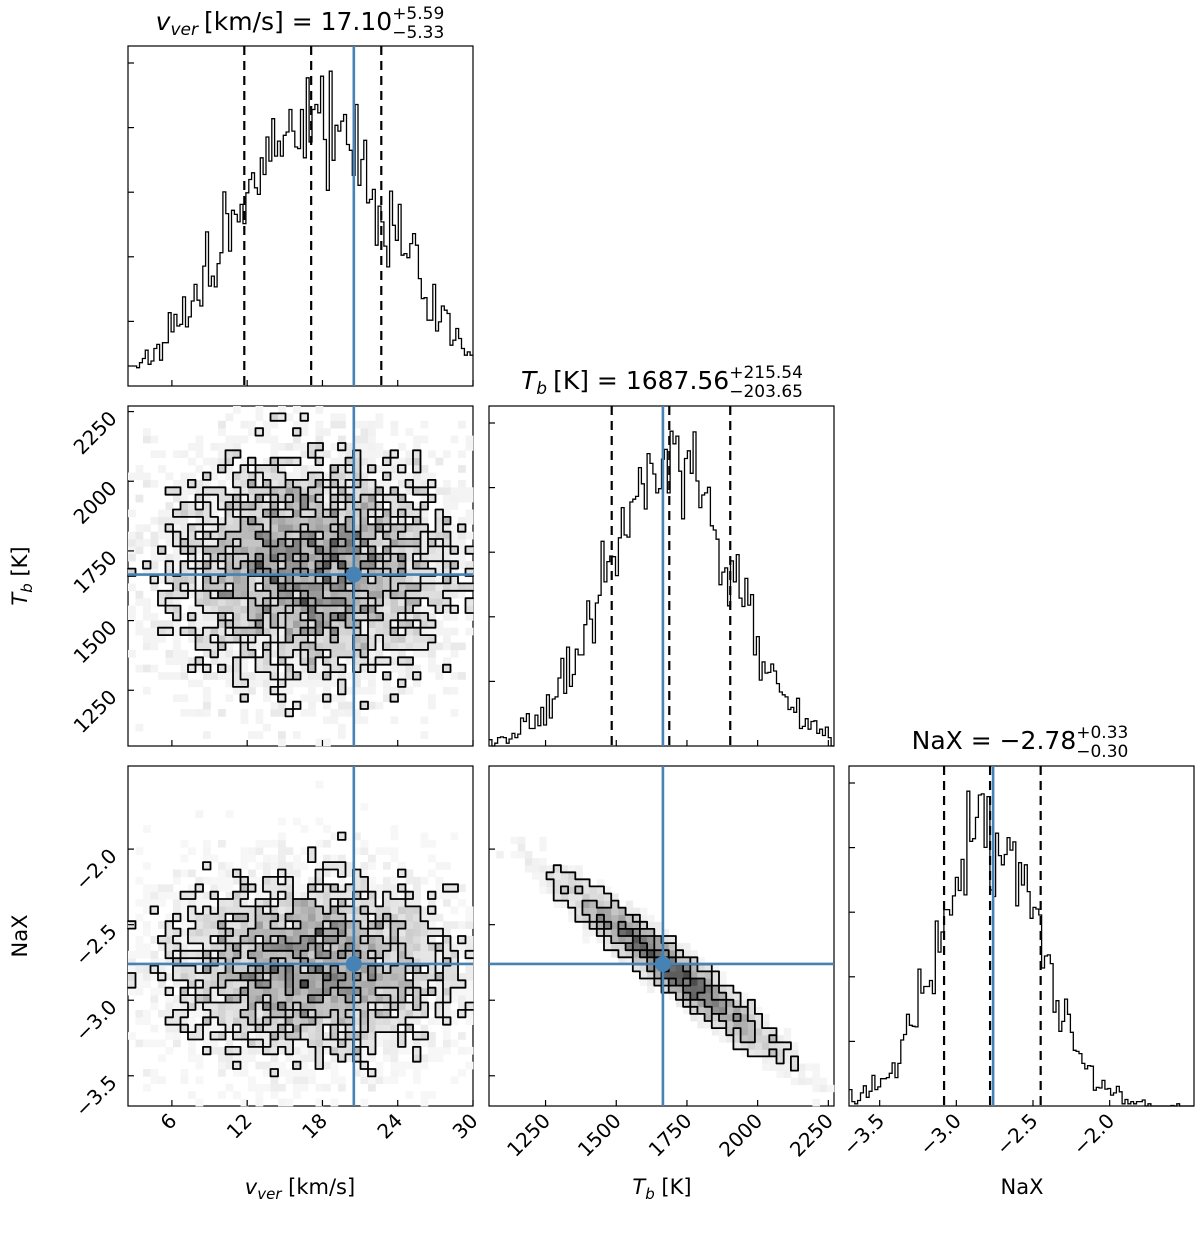 Image resolution: width=1200 pixels, height=1237 pixels. Describe the element at coordinates (95, 571) in the screenshot. I see `ytick-label-T-2: 1750` at that location.